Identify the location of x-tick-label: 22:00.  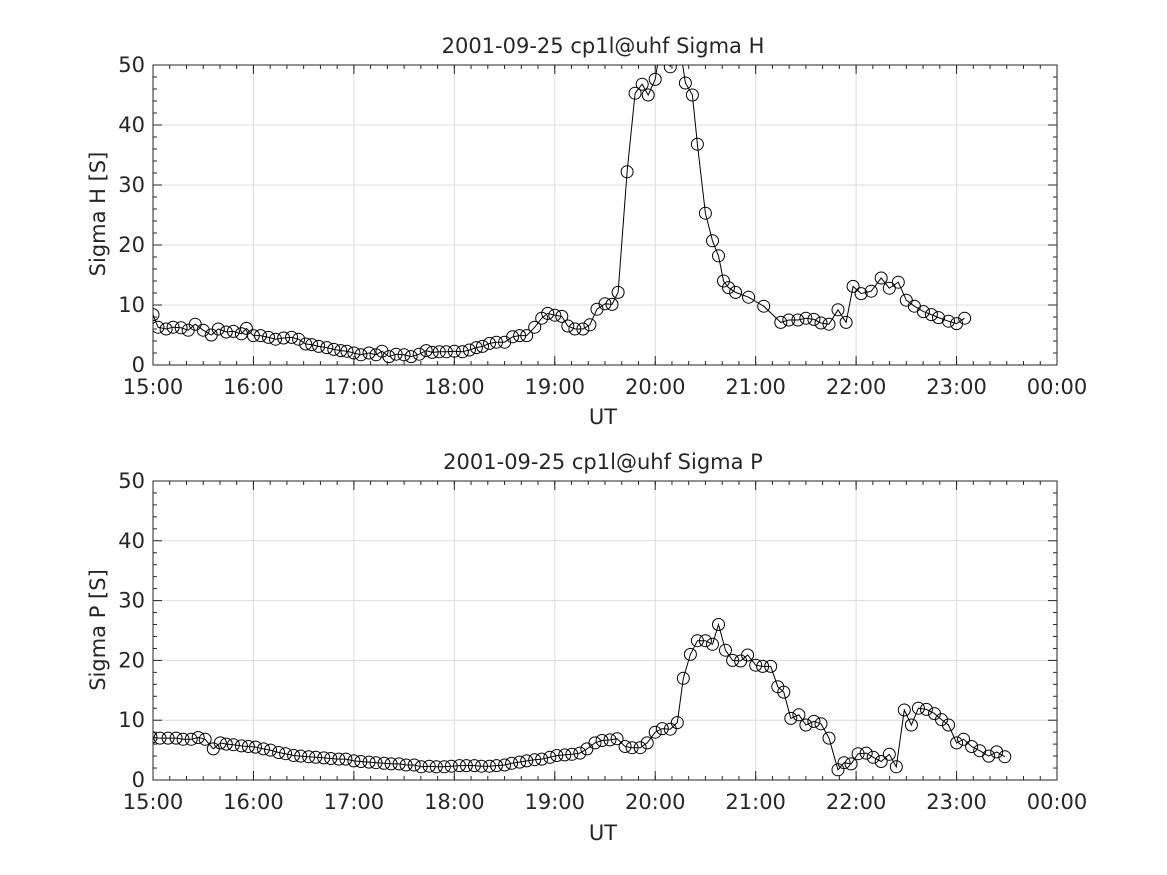
(856, 802).